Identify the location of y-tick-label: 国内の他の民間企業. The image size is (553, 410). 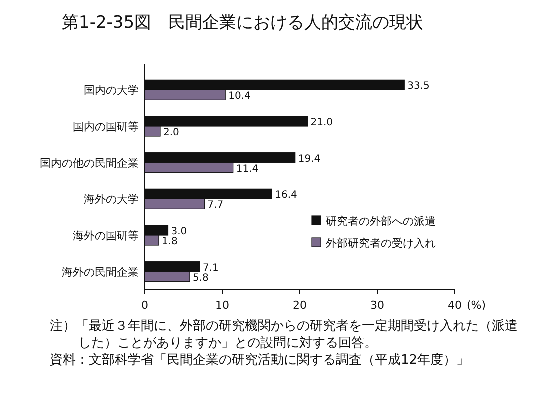
(89, 163).